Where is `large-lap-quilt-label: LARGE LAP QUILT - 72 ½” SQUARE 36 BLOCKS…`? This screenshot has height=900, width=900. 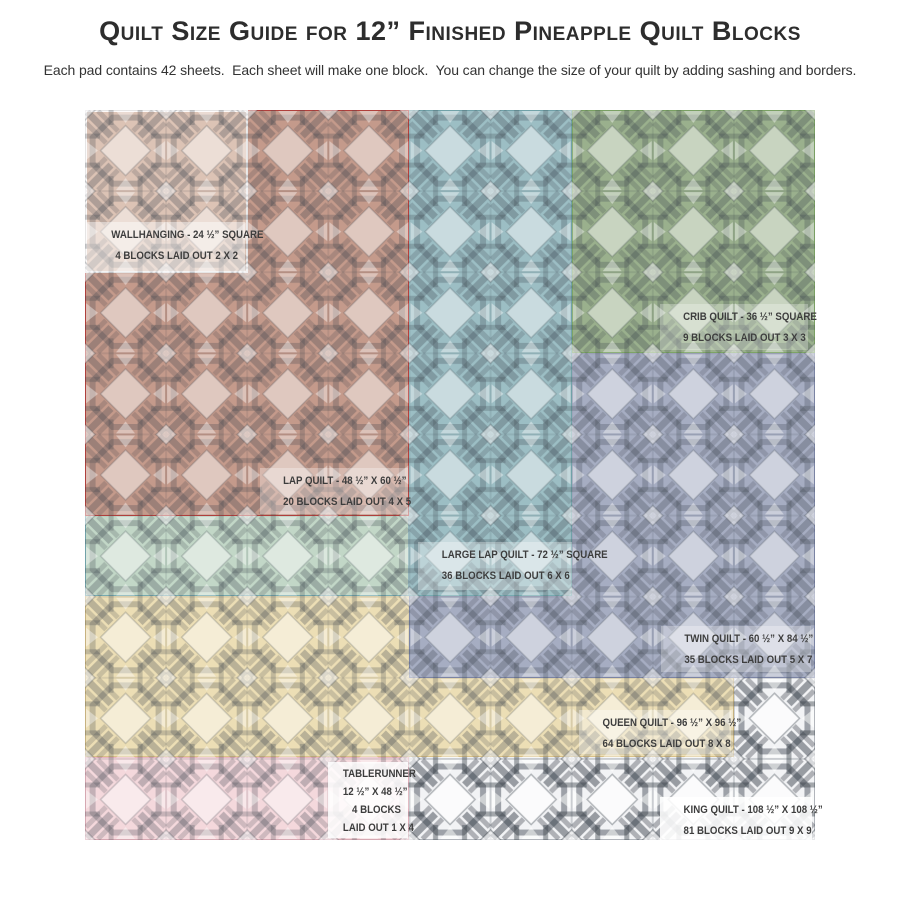 large-lap-quilt-label: LARGE LAP QUILT - 72 ½” SQUARE 36 BLOCKS… is located at coordinates (513, 566).